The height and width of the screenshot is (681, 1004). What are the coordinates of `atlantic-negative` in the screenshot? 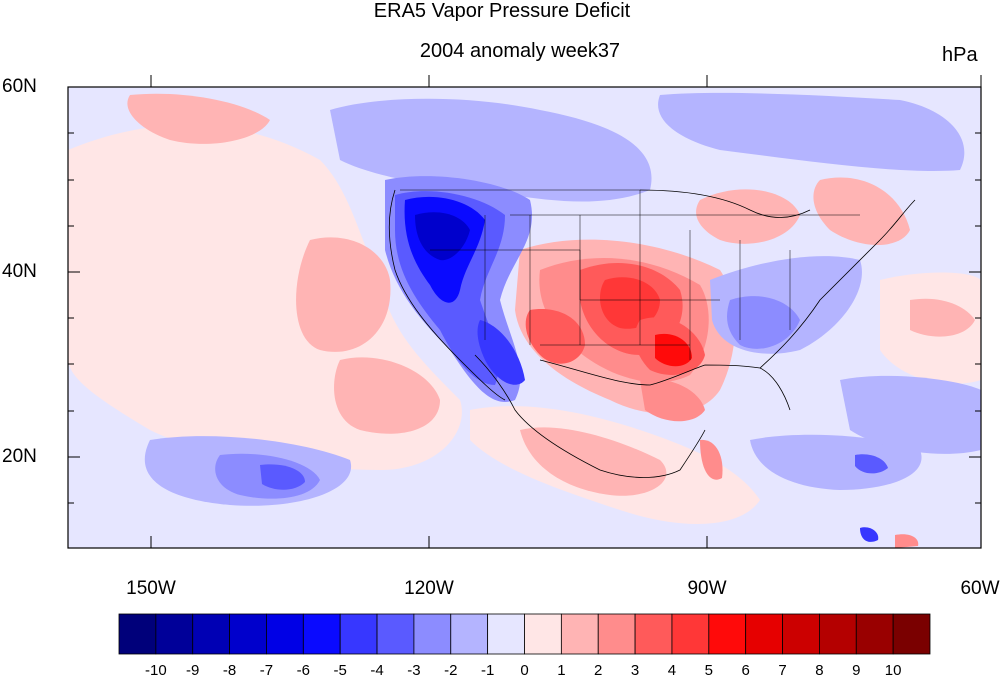 It's located at (910, 414).